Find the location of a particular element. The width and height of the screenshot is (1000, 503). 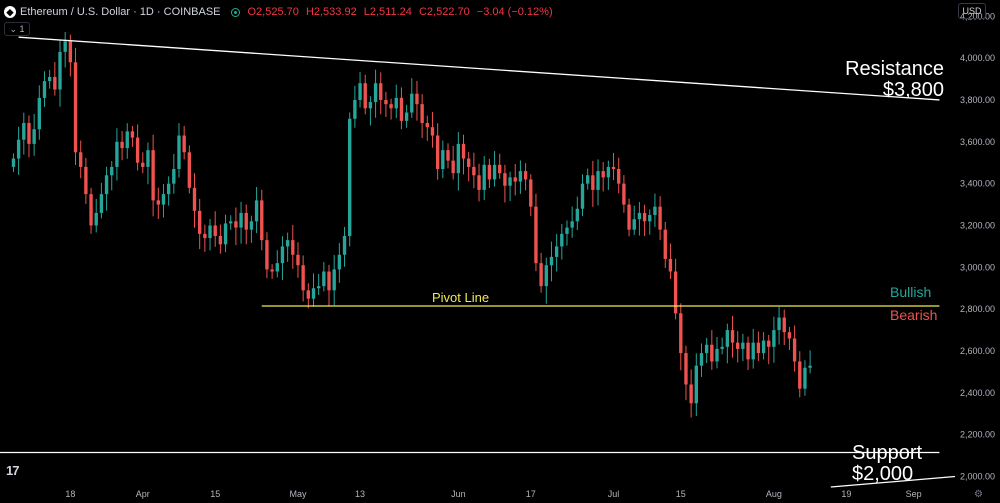

price-tick-label: 2,000.00 is located at coordinates (977, 477).